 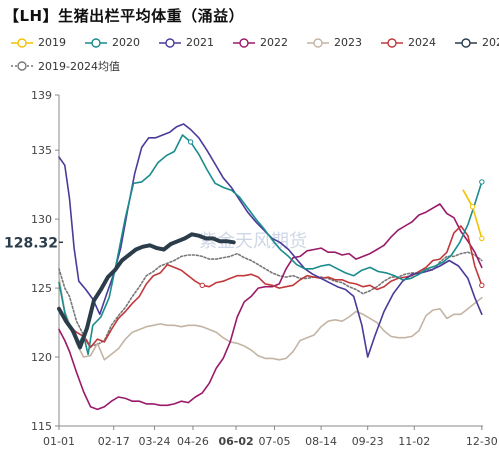 What do you see at coordinates (200, 42) in the screenshot?
I see `legend-label: 2021` at bounding box center [200, 42].